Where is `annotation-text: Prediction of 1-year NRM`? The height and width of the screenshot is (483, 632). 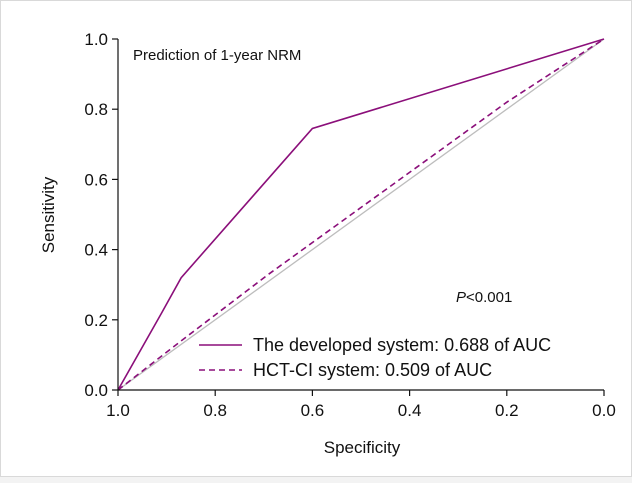
annotation-text: Prediction of 1-year NRM is located at coordinates (217, 55).